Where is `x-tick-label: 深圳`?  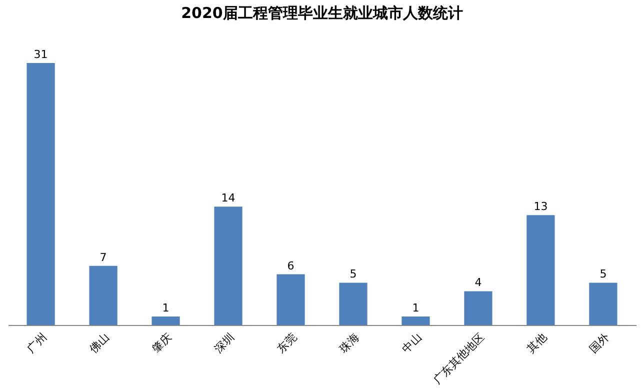
x-tick-label: 深圳 is located at coordinates (224, 343).